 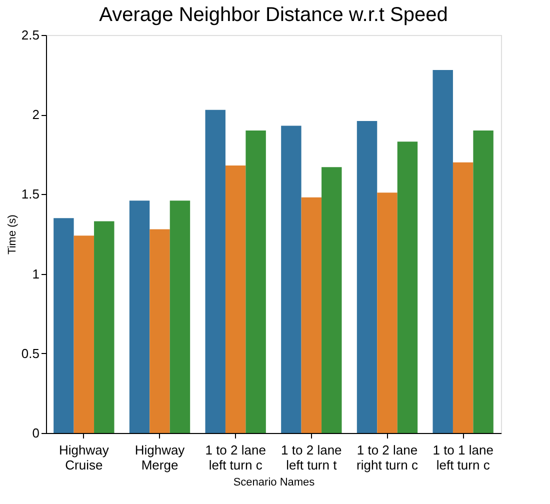 I want to click on y-tick-label: 0.5, so click(x=30, y=353).